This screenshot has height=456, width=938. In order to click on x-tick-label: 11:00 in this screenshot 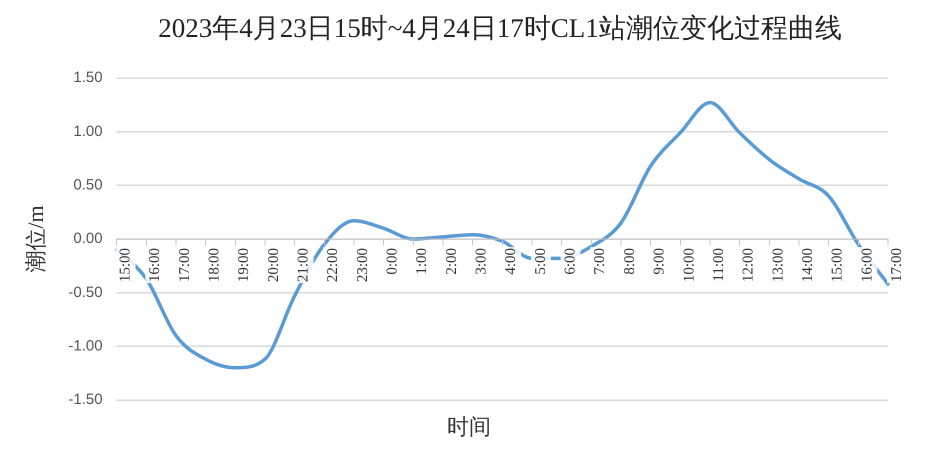, I will do `click(718, 265)`.